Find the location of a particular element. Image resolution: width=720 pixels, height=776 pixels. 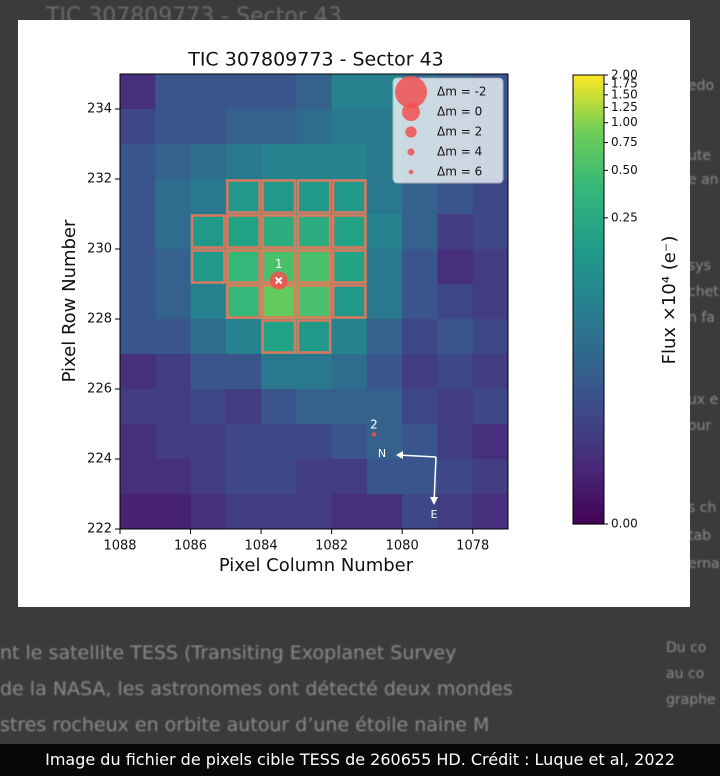

x-tick-label: 1082 is located at coordinates (331, 546).